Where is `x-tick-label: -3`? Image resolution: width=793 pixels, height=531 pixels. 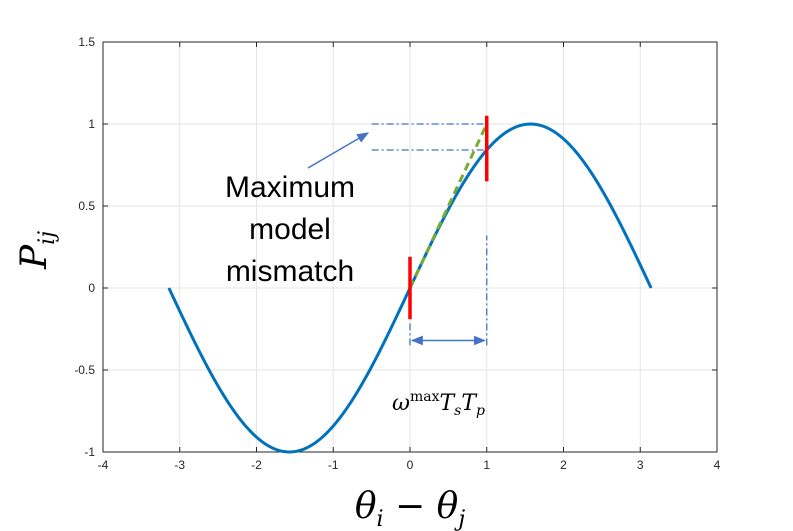
x-tick-label: -3 is located at coordinates (179, 465).